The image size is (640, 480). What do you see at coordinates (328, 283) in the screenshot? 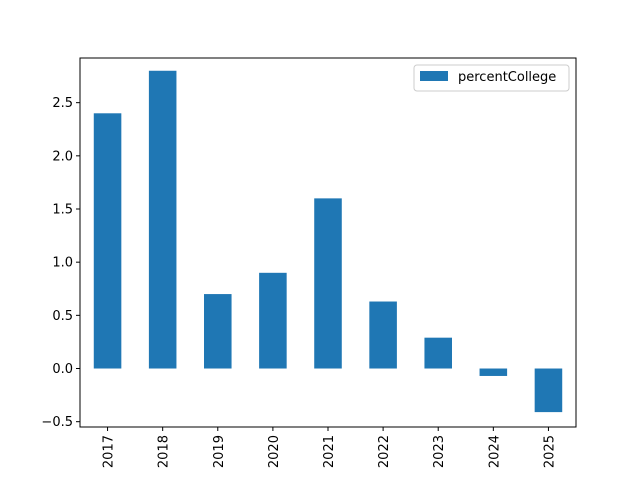
I see `bar-2021` at bounding box center [328, 283].